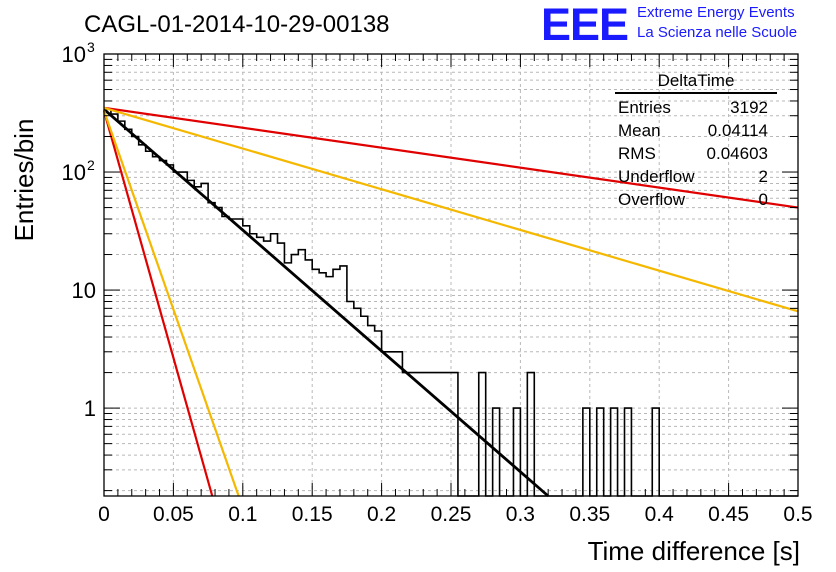 The width and height of the screenshot is (836, 572). I want to click on y-axis-label: Entries/bin, so click(24, 180).